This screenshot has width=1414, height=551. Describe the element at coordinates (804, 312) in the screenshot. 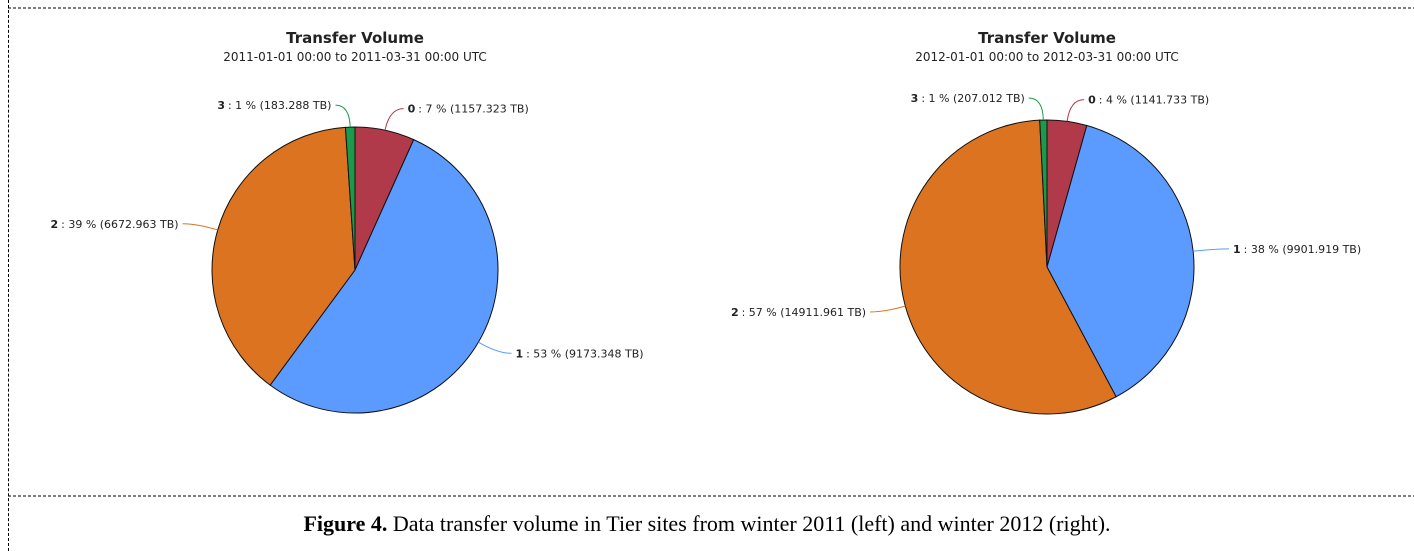

I see `slice-value: : 57 % (14911.961 TB)` at that location.